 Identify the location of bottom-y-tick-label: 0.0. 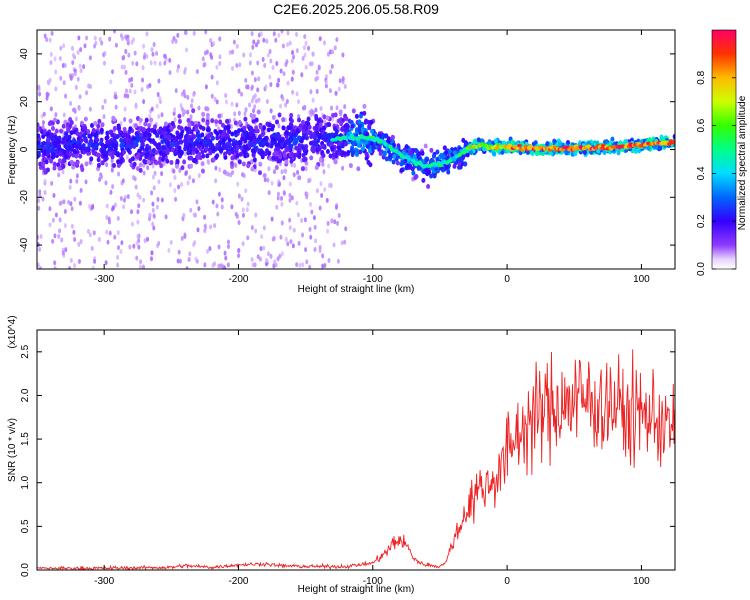
(25, 570).